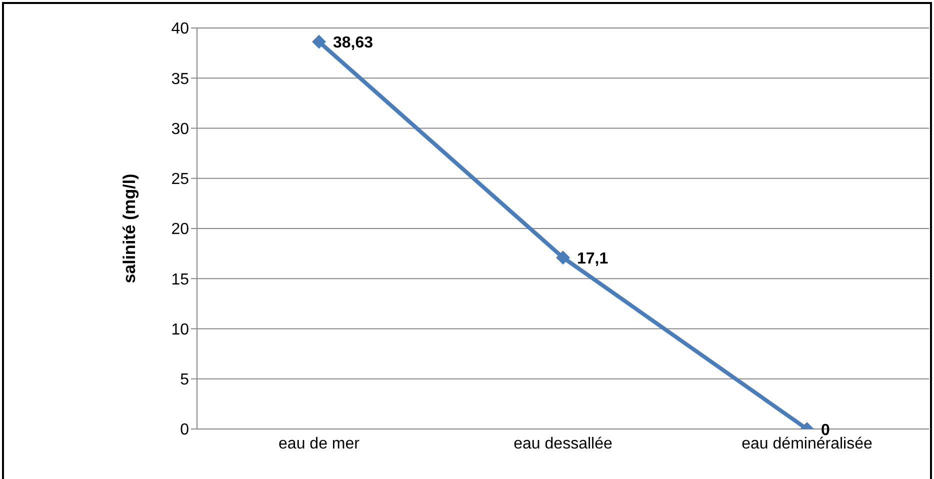  I want to click on y-tick-label: 25, so click(180, 179).